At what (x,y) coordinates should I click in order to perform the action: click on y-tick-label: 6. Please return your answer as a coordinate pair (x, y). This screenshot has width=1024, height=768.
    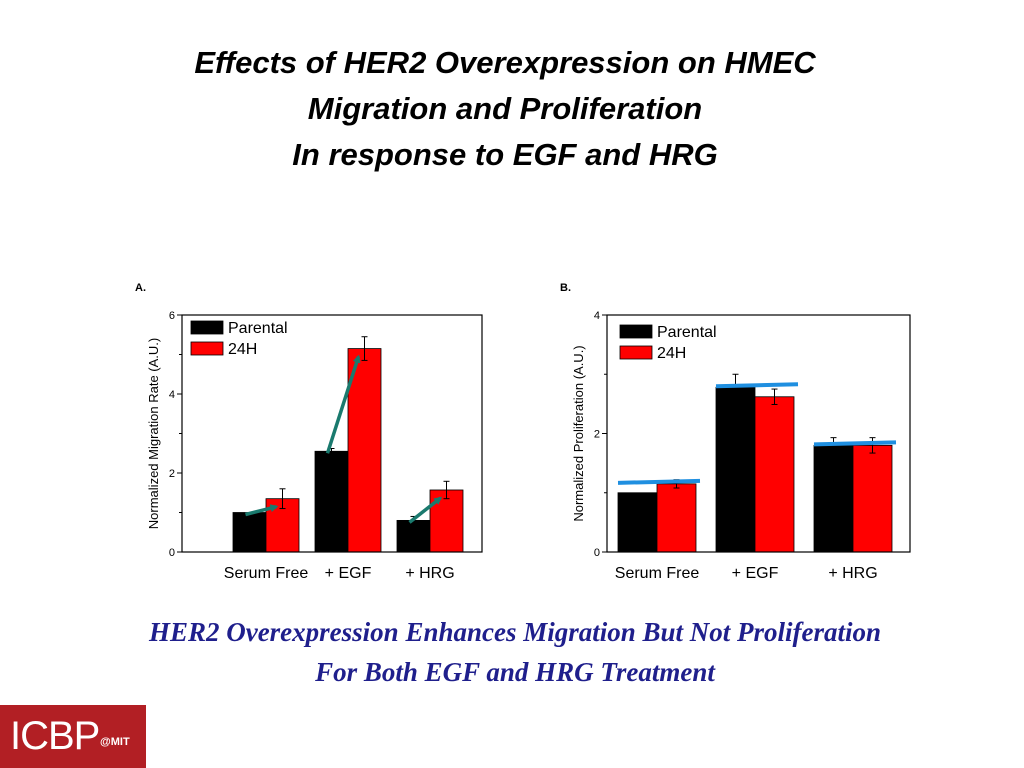
    Looking at the image, I should click on (172, 316).